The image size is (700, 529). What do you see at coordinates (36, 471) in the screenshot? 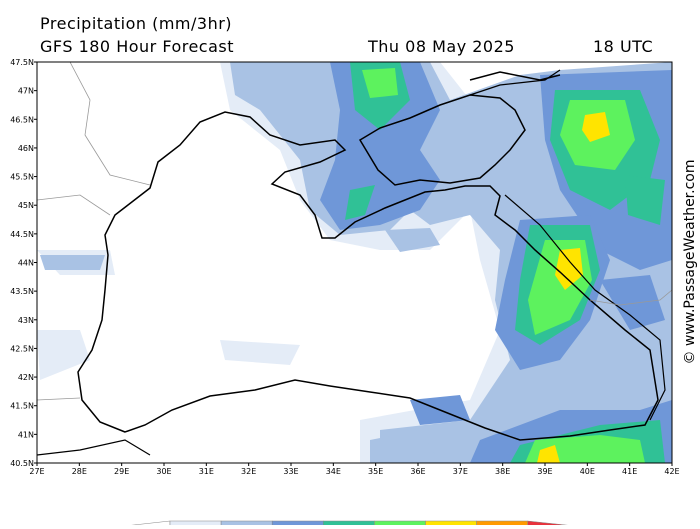
I see `lon-label: 27E` at bounding box center [36, 471].